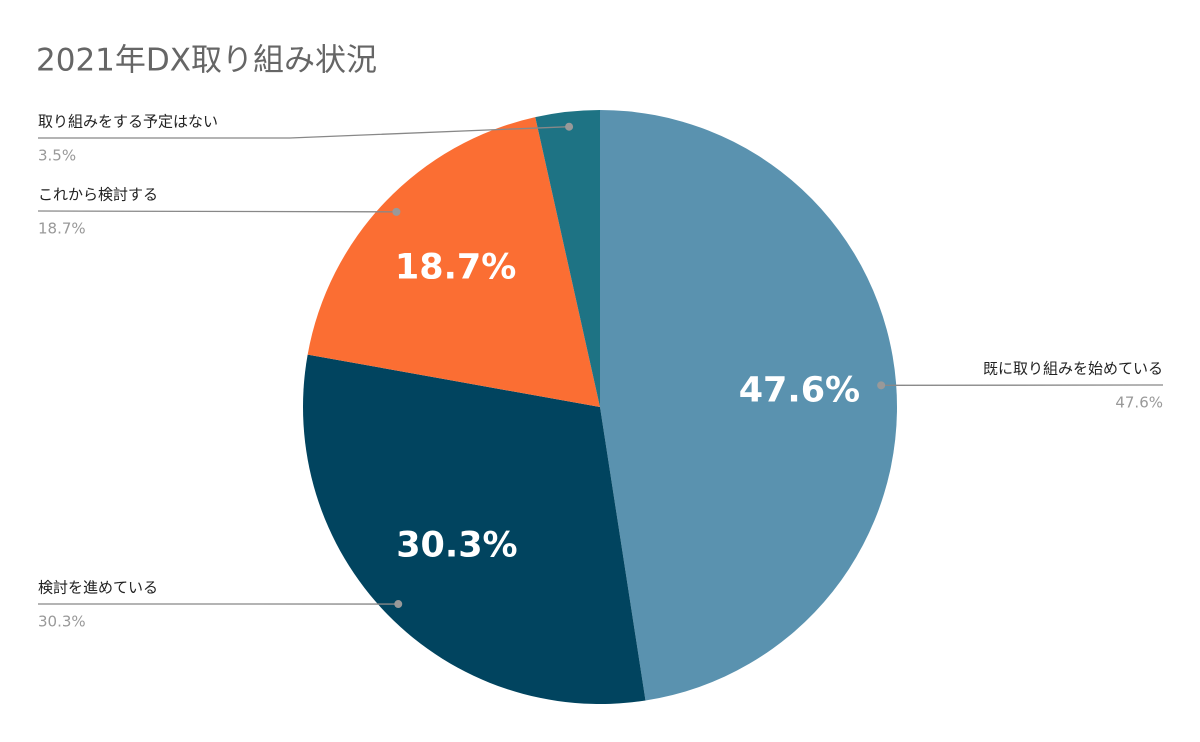  Describe the element at coordinates (455, 268) in the screenshot. I see `slice-label: 18.7%` at that location.